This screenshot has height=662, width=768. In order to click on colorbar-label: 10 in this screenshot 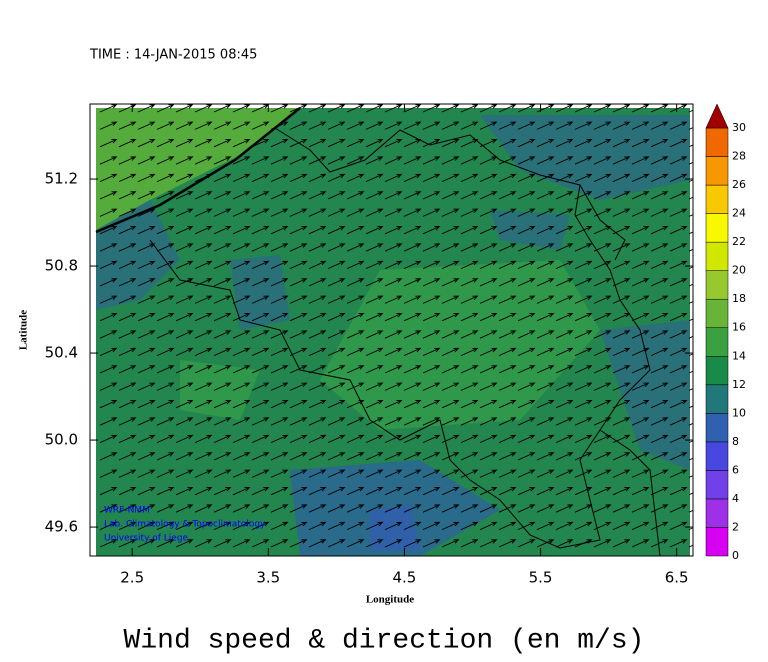, I will do `click(739, 412)`.